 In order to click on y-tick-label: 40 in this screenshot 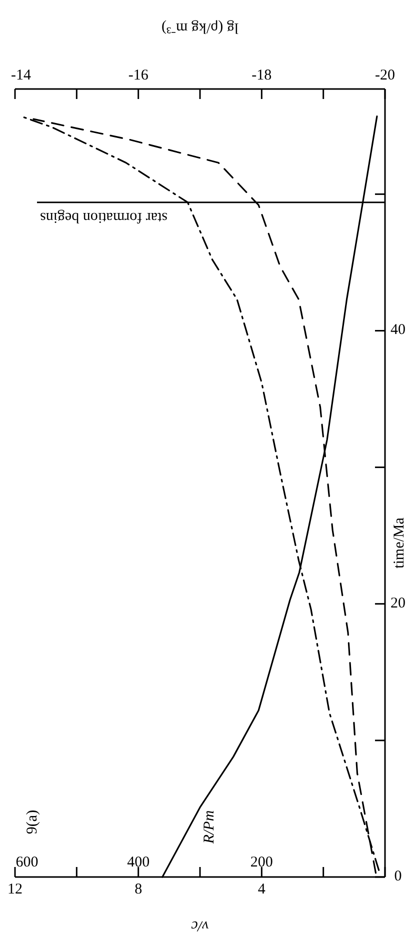, I will do `click(398, 330)`.